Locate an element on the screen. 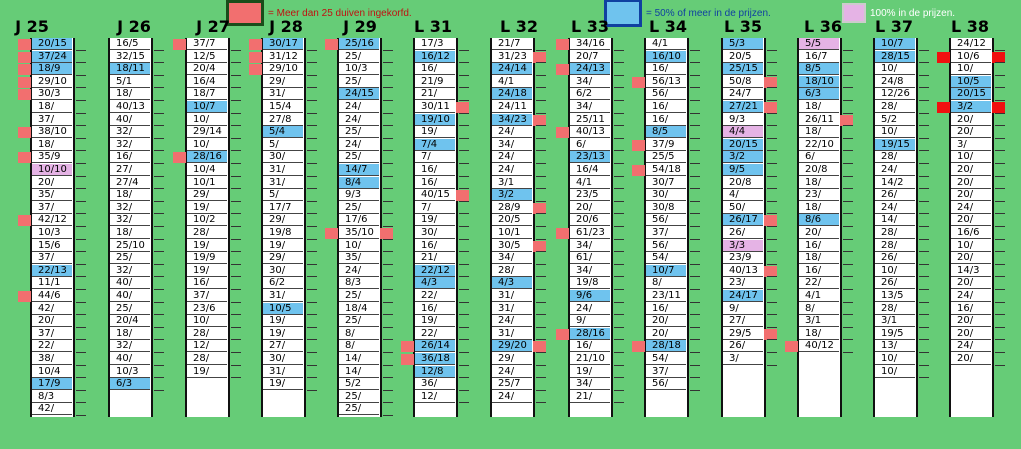 The height and width of the screenshot is (449, 1021). legend-blue: = 50% of meer in de prijzen. is located at coordinates (687, 13).